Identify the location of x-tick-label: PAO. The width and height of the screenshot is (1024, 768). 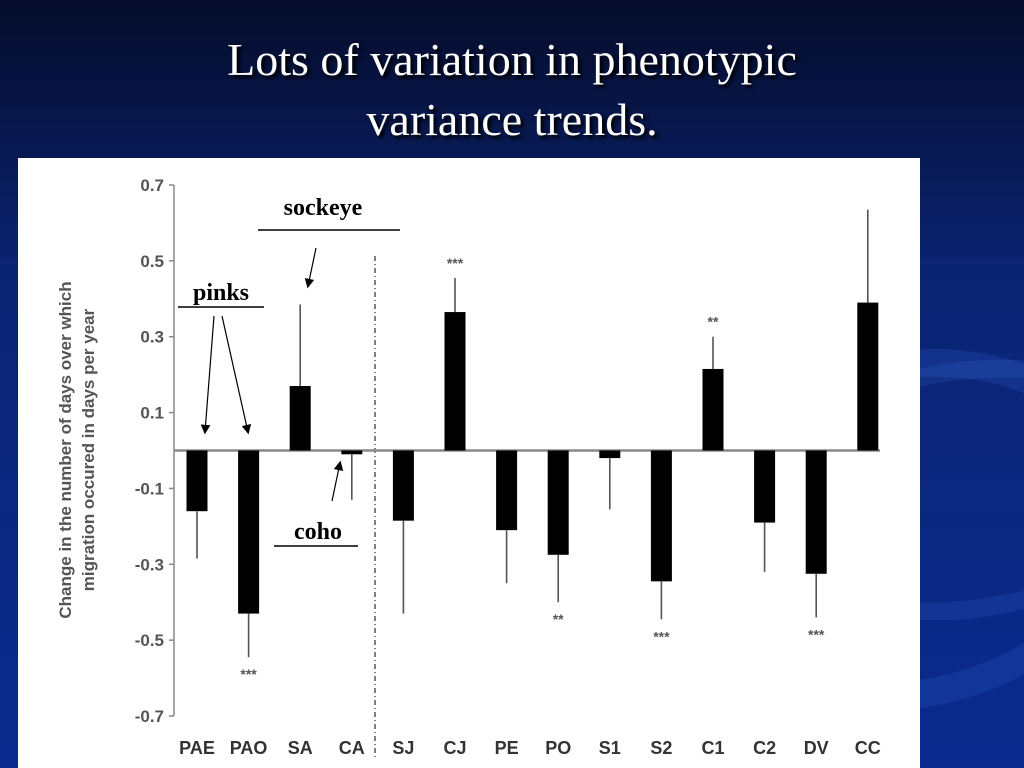
(249, 748).